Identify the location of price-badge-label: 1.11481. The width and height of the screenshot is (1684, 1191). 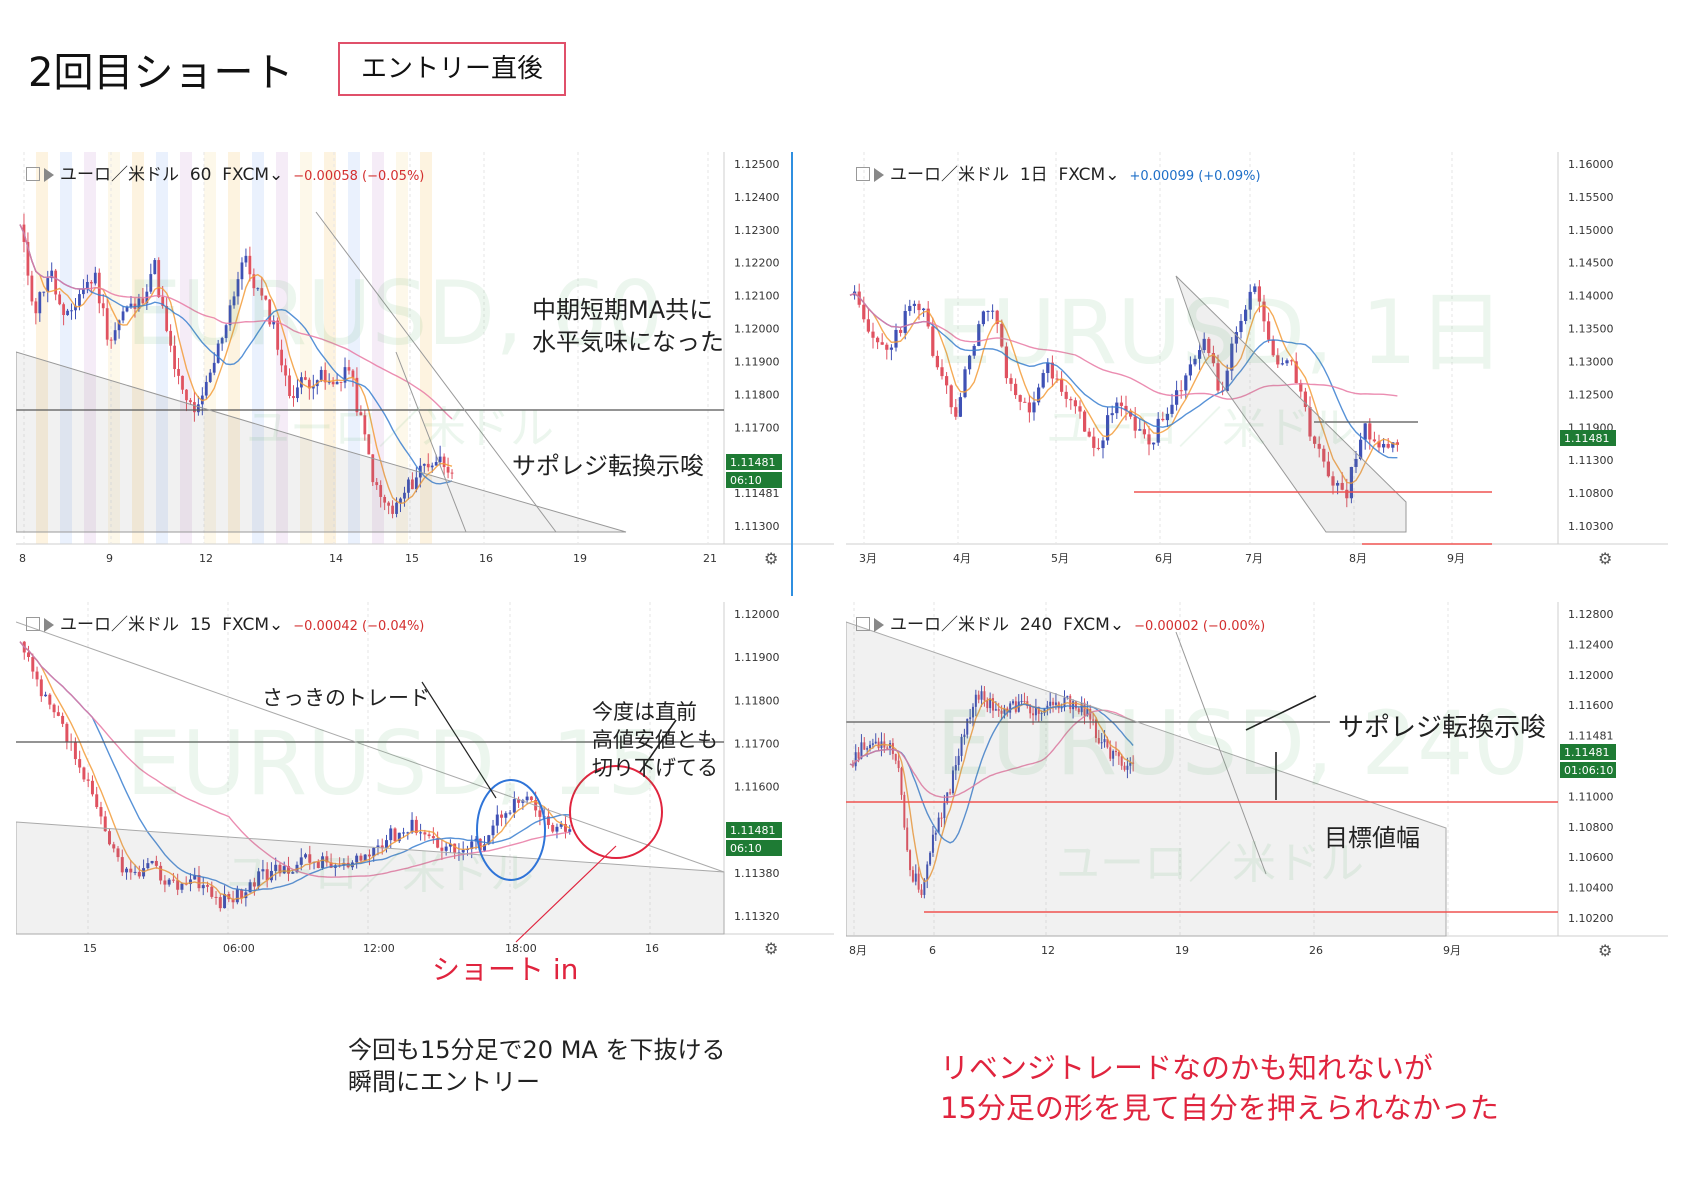
(753, 830).